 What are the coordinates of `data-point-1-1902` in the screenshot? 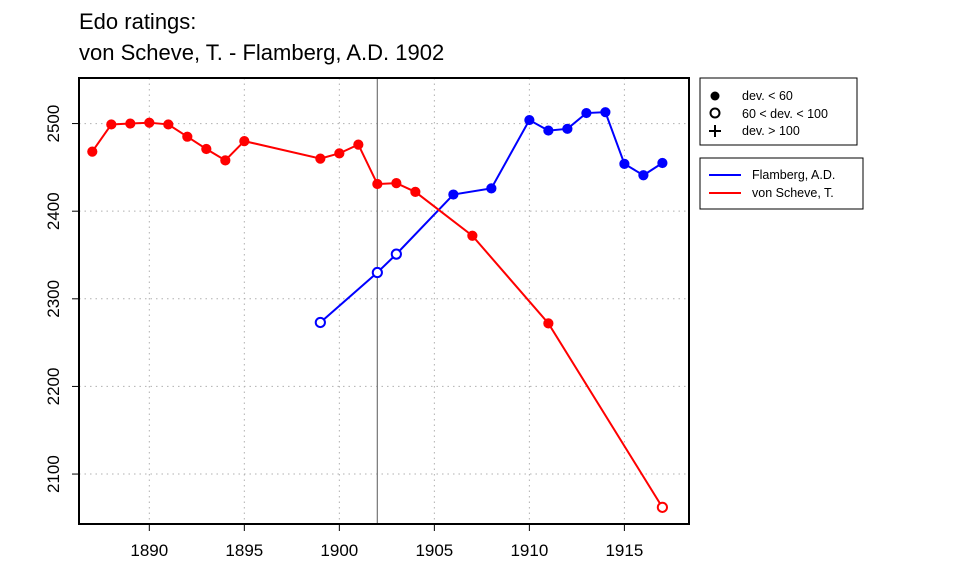 It's located at (377, 184).